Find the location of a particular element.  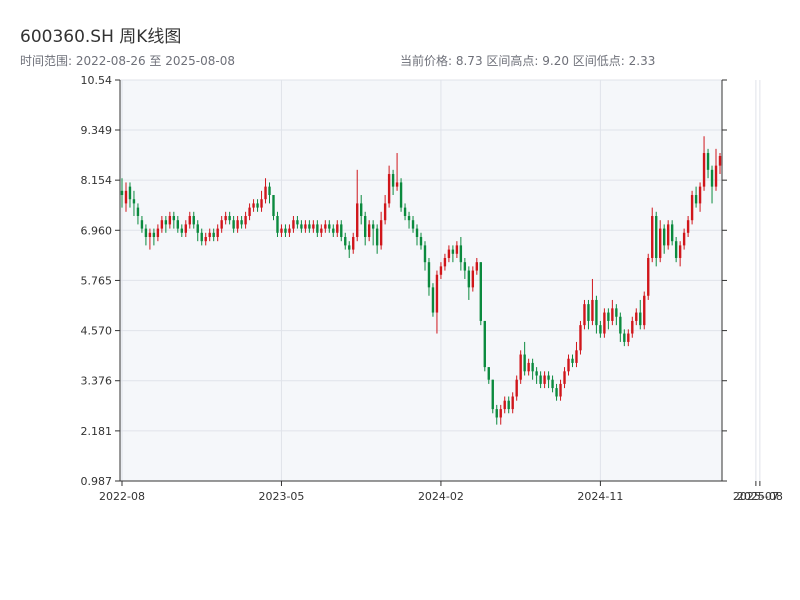

x-tick-label: 2024-11 is located at coordinates (600, 496).